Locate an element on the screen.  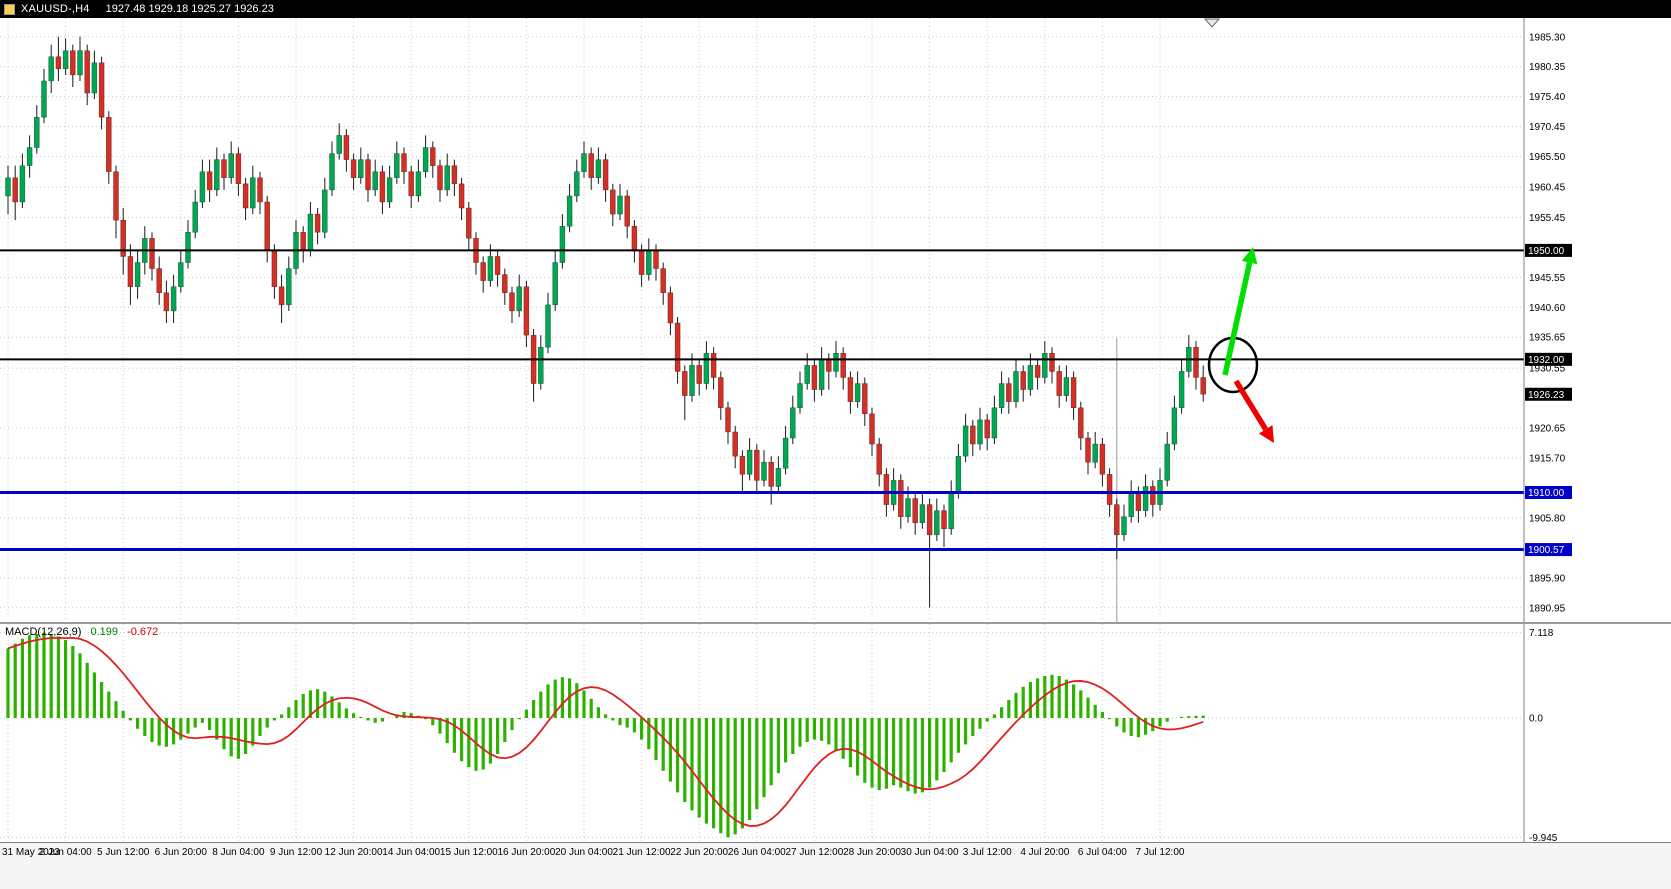
time-label: 30 Jun 04:00 is located at coordinates (929, 852).